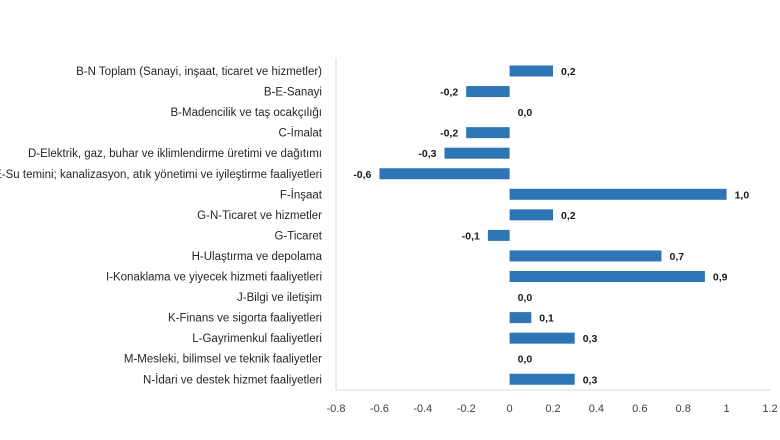  What do you see at coordinates (427, 154) in the screenshot?
I see `data-label: -0,3` at bounding box center [427, 154].